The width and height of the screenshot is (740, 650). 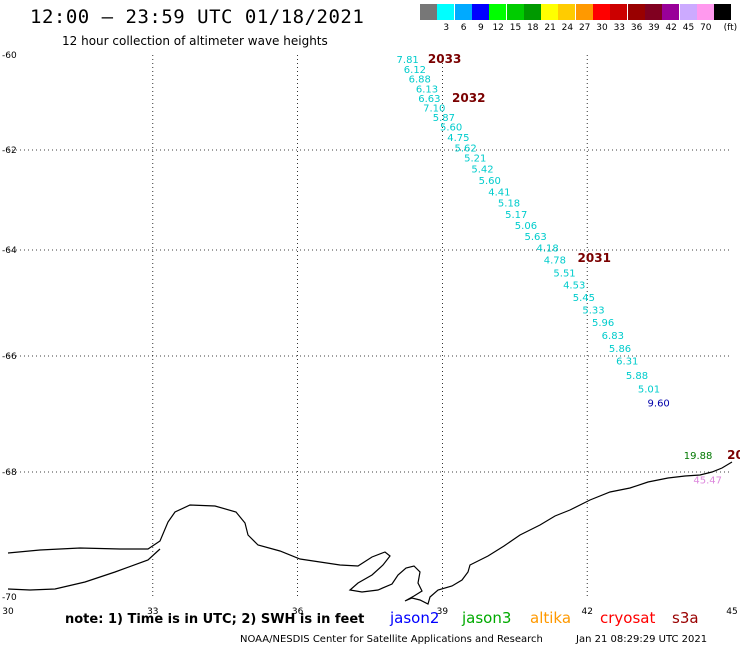 I want to click on wave-height-observation: 6.12, so click(x=415, y=70).